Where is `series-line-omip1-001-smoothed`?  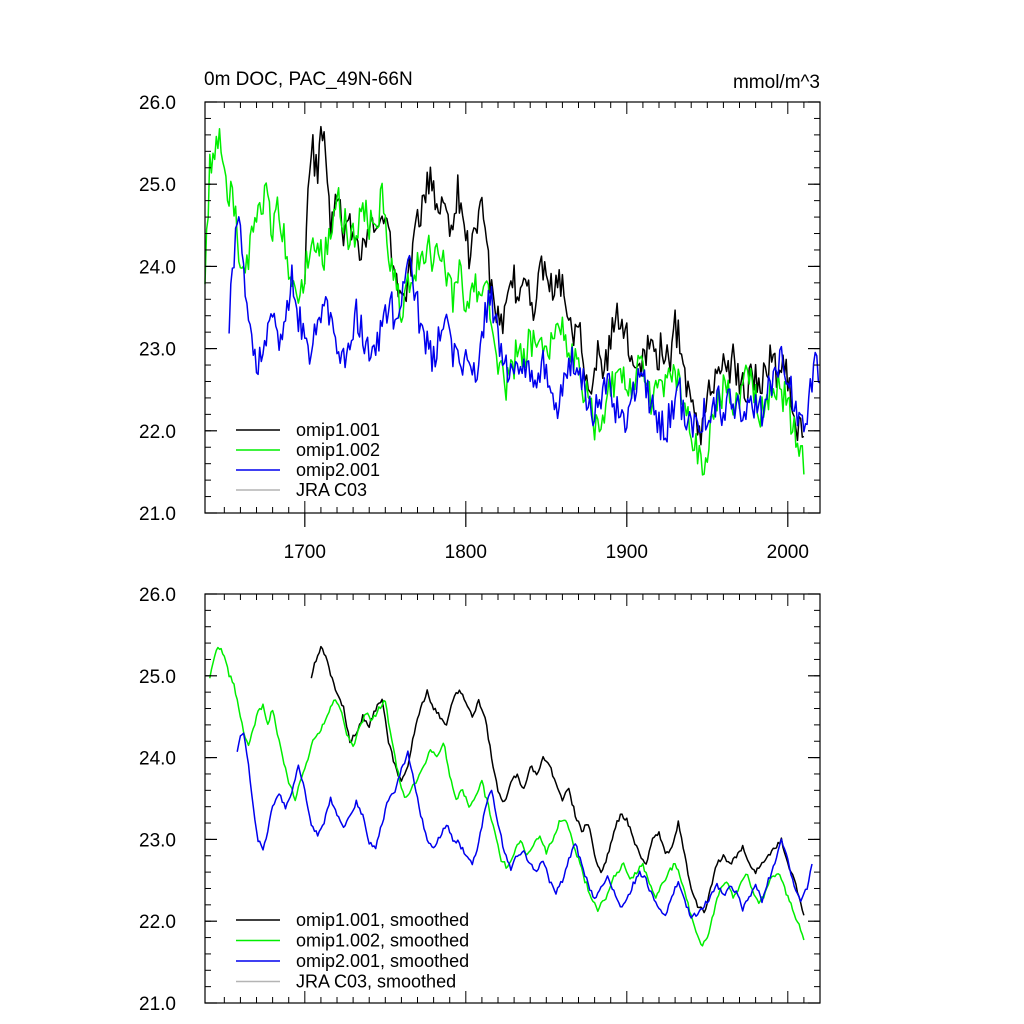 series-line-omip1-001-smoothed is located at coordinates (557, 780).